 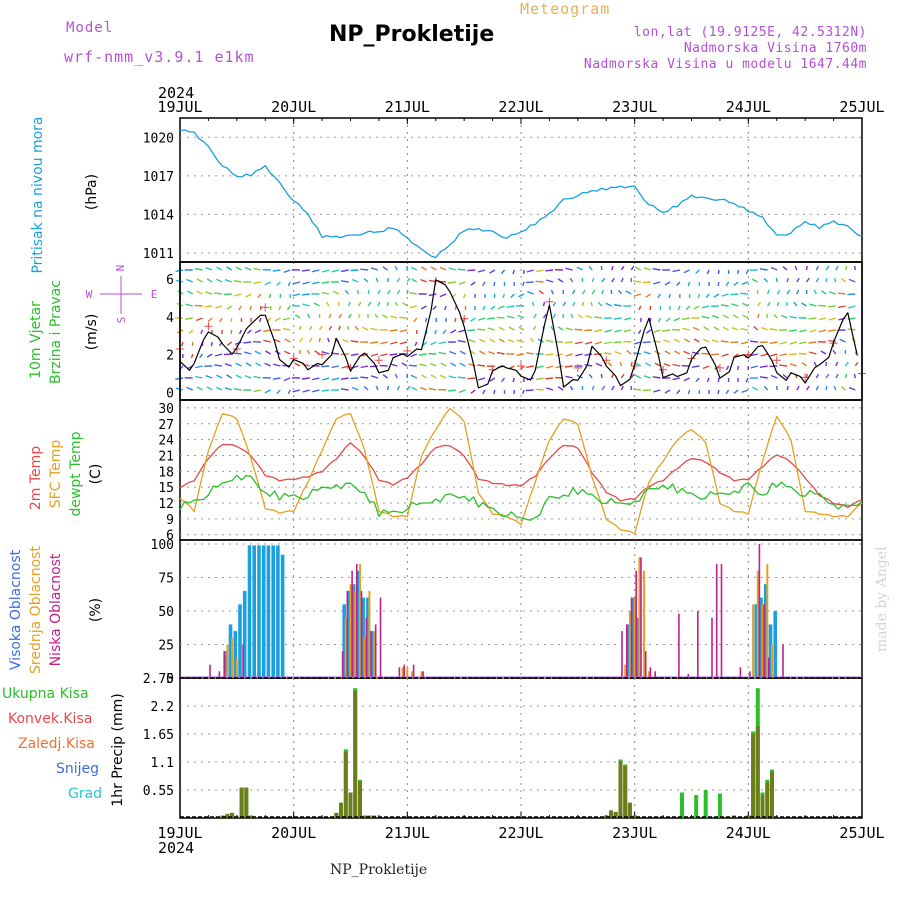 What do you see at coordinates (162, 545) in the screenshot?
I see `cloud-tick-label: 100` at bounding box center [162, 545].